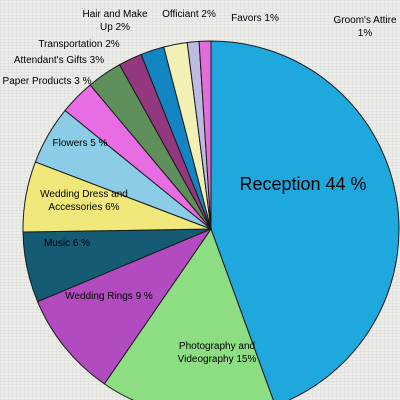  I want to click on slice-label-5: Wedding Dress and Accessories 6%, so click(84, 201).